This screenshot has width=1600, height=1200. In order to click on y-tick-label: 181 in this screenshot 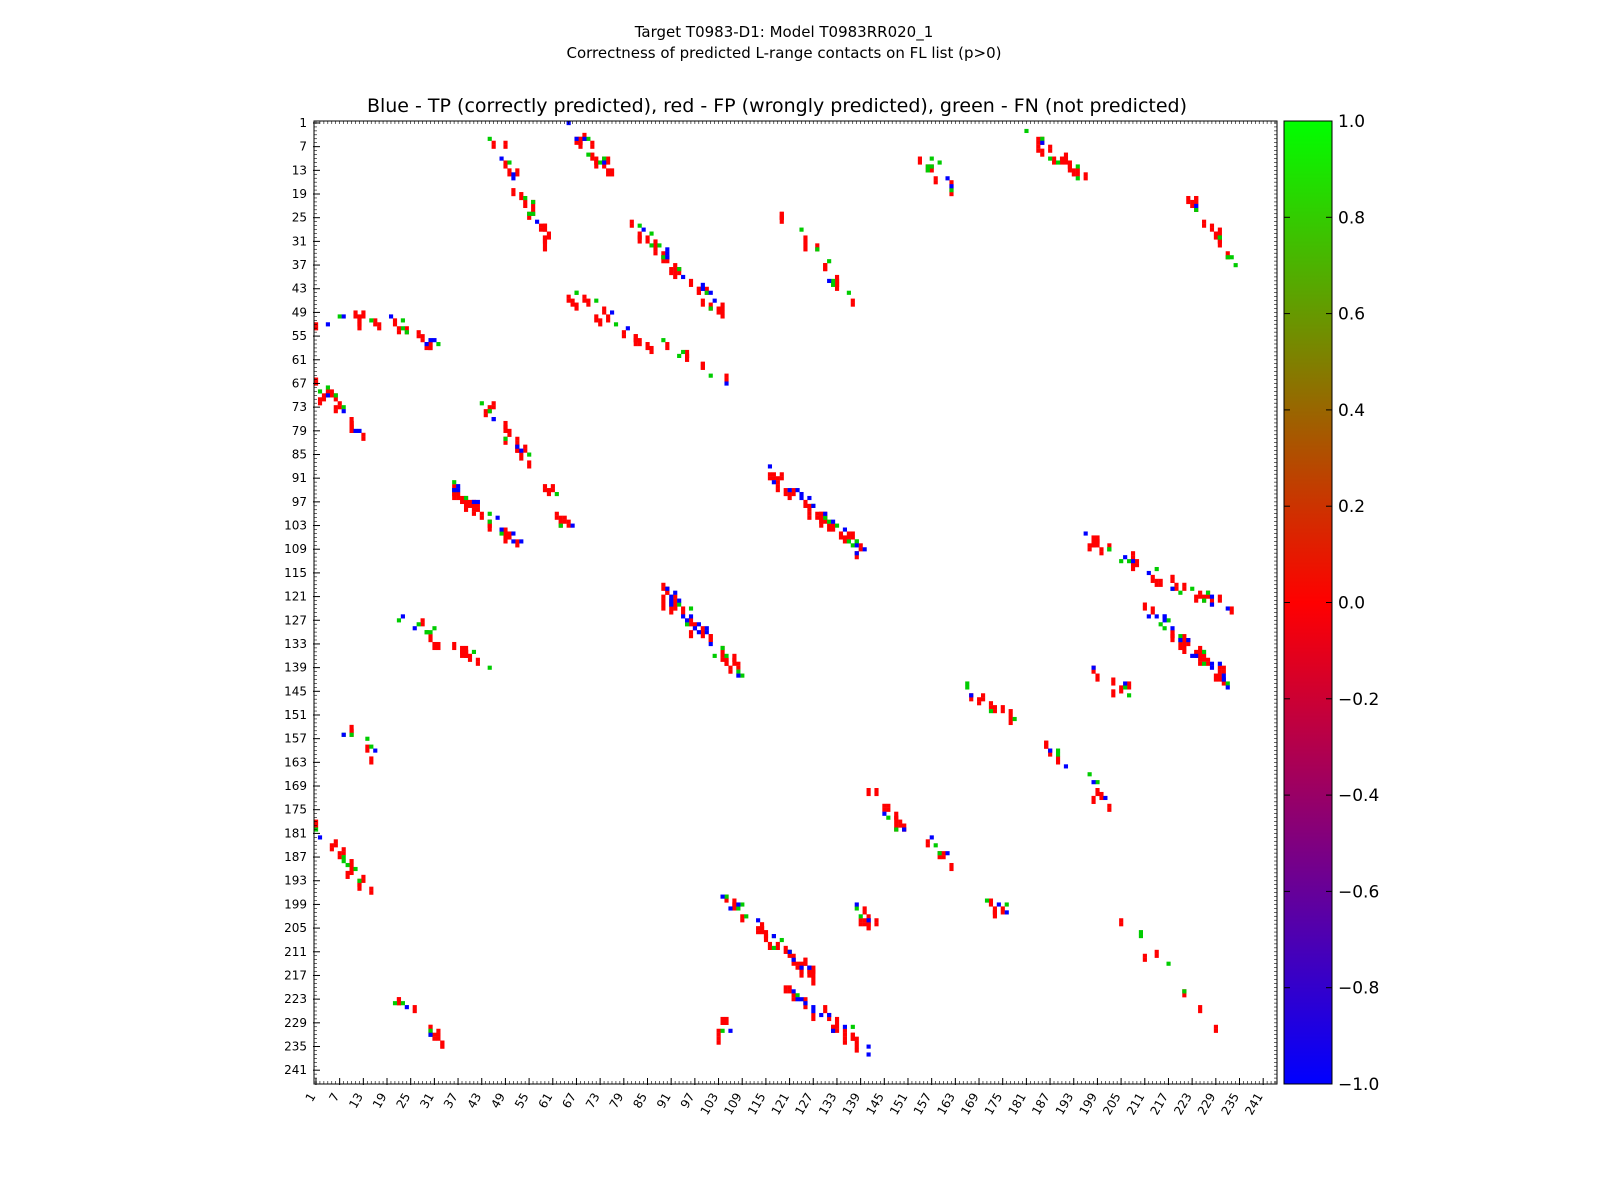, I will do `click(295, 833)`.